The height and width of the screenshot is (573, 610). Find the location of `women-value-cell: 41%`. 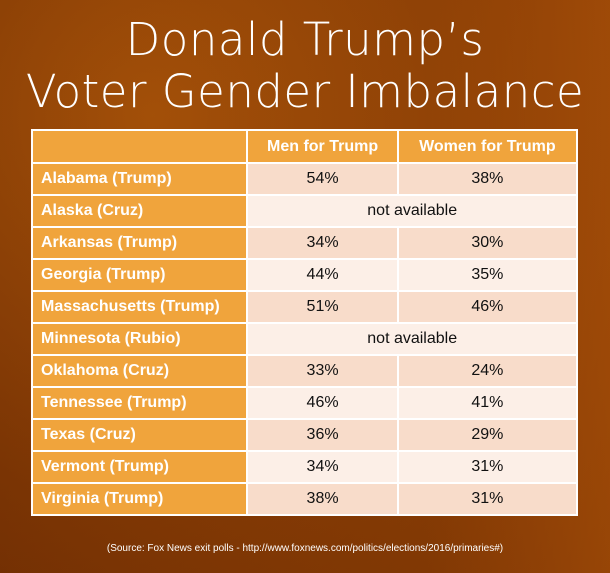

women-value-cell: 41% is located at coordinates (487, 403).